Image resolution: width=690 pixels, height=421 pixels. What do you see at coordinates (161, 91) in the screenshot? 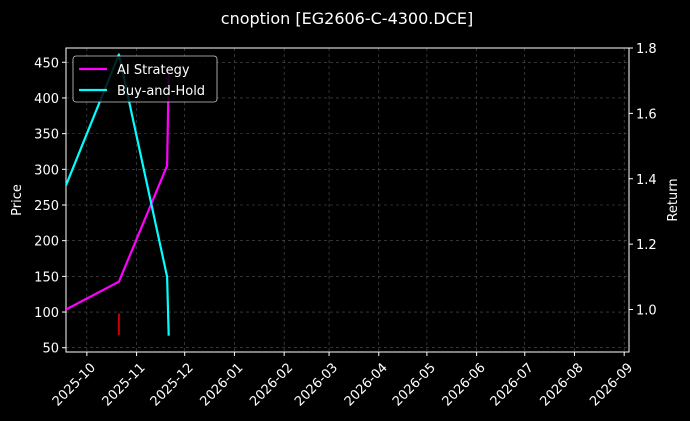
I see `legend-label: Buy-and-Hold` at bounding box center [161, 91].